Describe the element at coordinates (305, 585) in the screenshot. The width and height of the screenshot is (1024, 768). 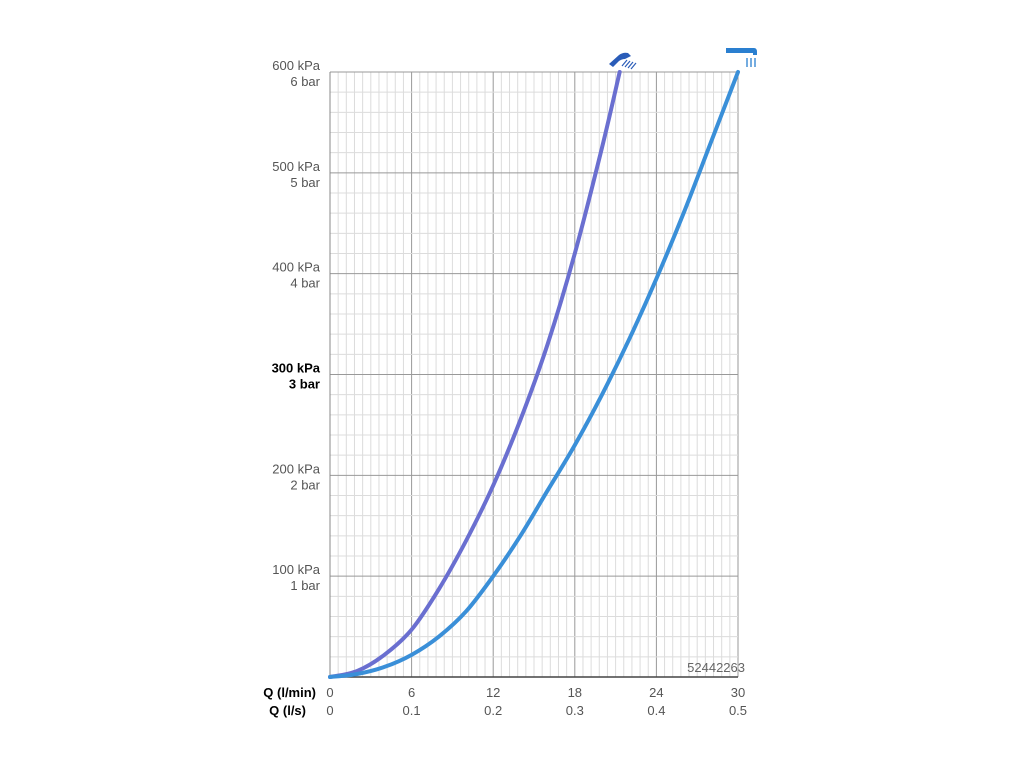
I see `y-tick-label-bar: 1 bar` at that location.